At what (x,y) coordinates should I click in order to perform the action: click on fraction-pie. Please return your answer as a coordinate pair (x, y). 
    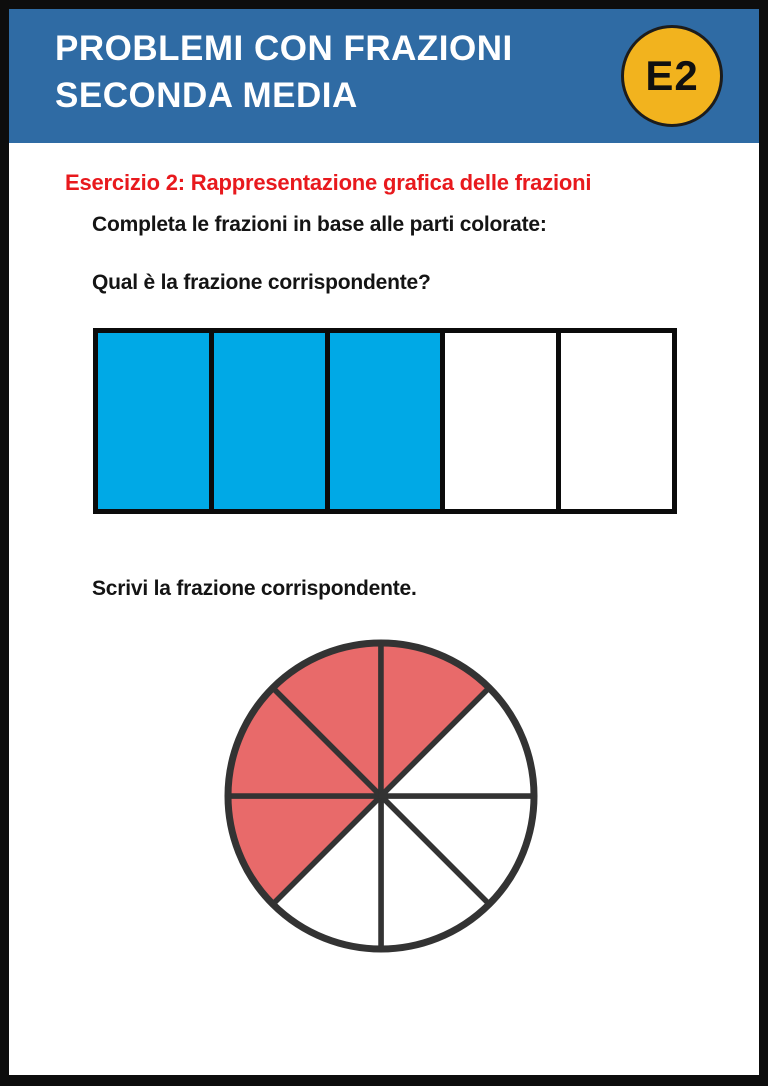
    Looking at the image, I should click on (381, 796).